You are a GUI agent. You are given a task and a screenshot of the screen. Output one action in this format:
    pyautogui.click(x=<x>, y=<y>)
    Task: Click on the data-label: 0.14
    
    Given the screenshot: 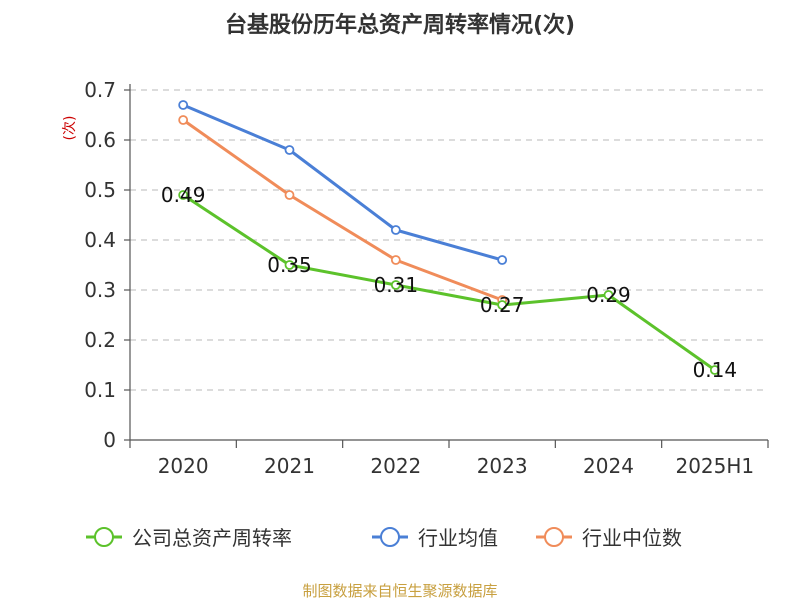 What is the action you would take?
    pyautogui.click(x=715, y=370)
    